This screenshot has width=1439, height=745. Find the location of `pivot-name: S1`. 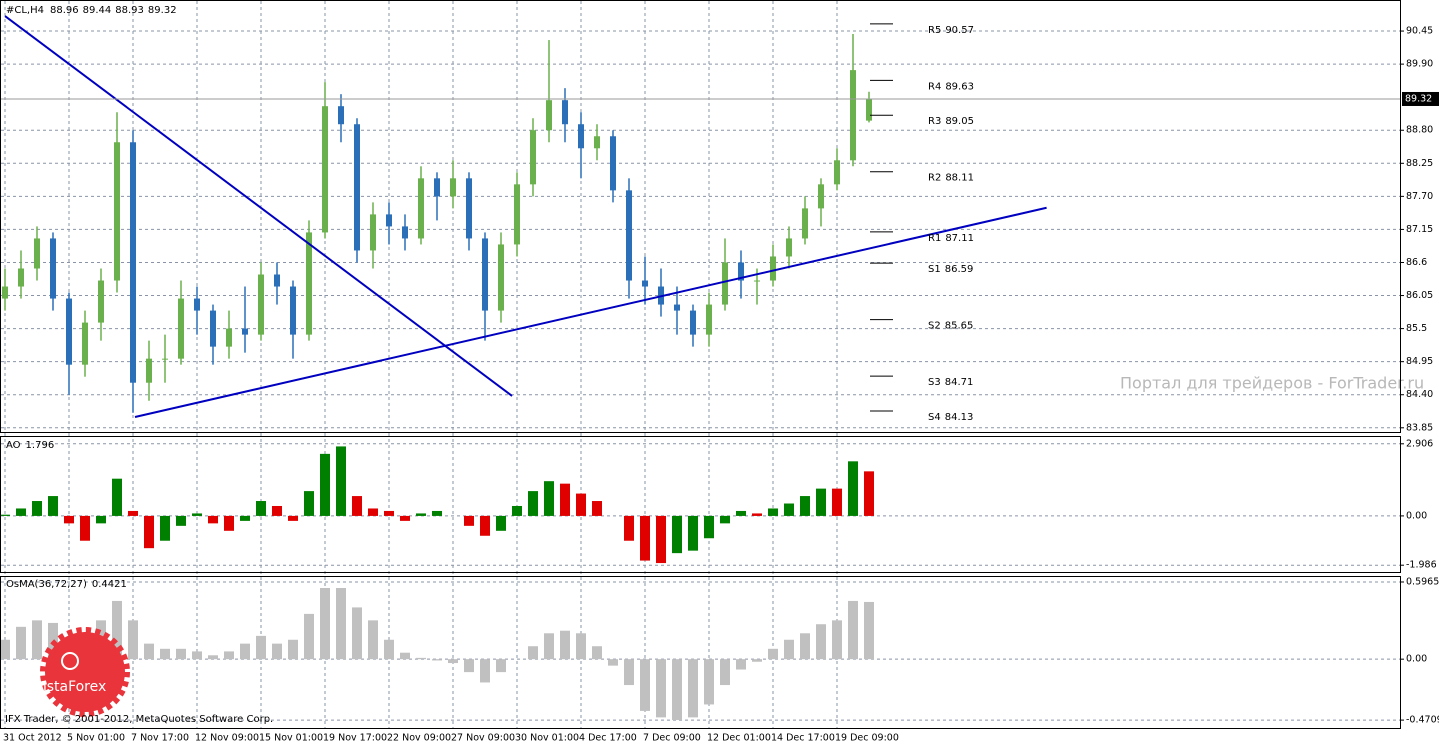

pivot-name: S1 is located at coordinates (934, 269).